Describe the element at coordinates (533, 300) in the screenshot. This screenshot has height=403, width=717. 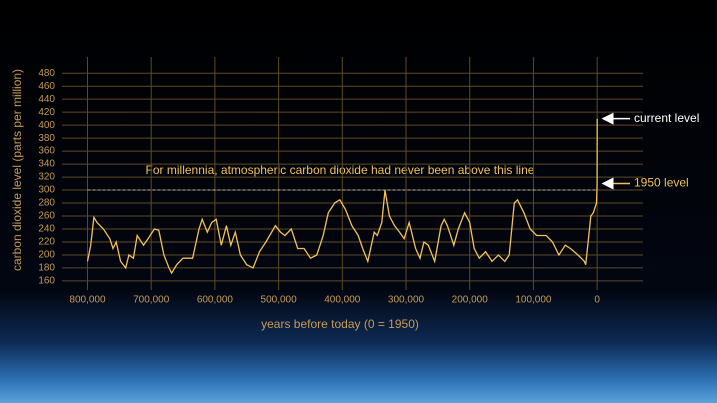
I see `x-tick-label: 100,000` at that location.